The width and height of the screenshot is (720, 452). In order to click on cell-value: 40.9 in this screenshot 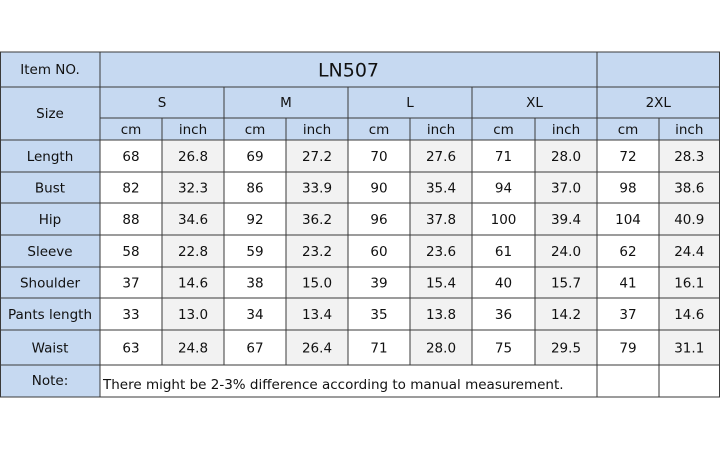, I will do `click(689, 220)`.